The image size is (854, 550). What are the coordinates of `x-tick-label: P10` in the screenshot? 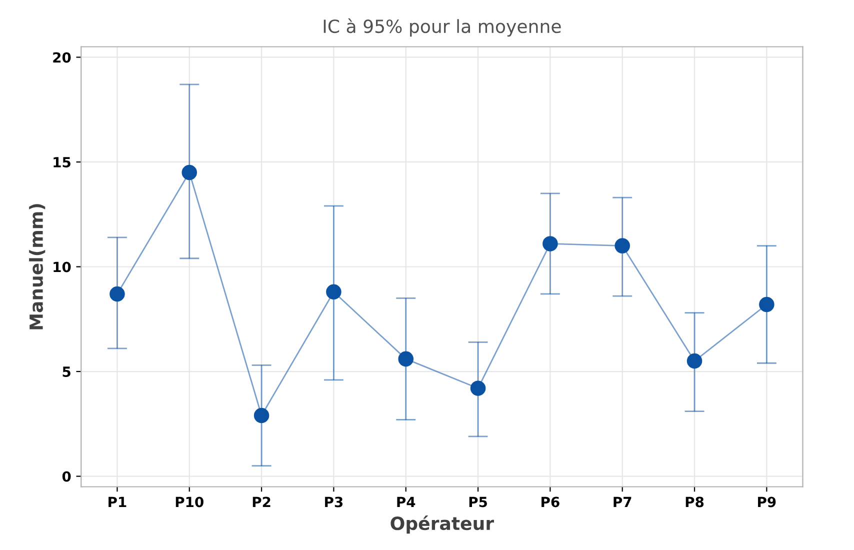 It's located at (190, 502).